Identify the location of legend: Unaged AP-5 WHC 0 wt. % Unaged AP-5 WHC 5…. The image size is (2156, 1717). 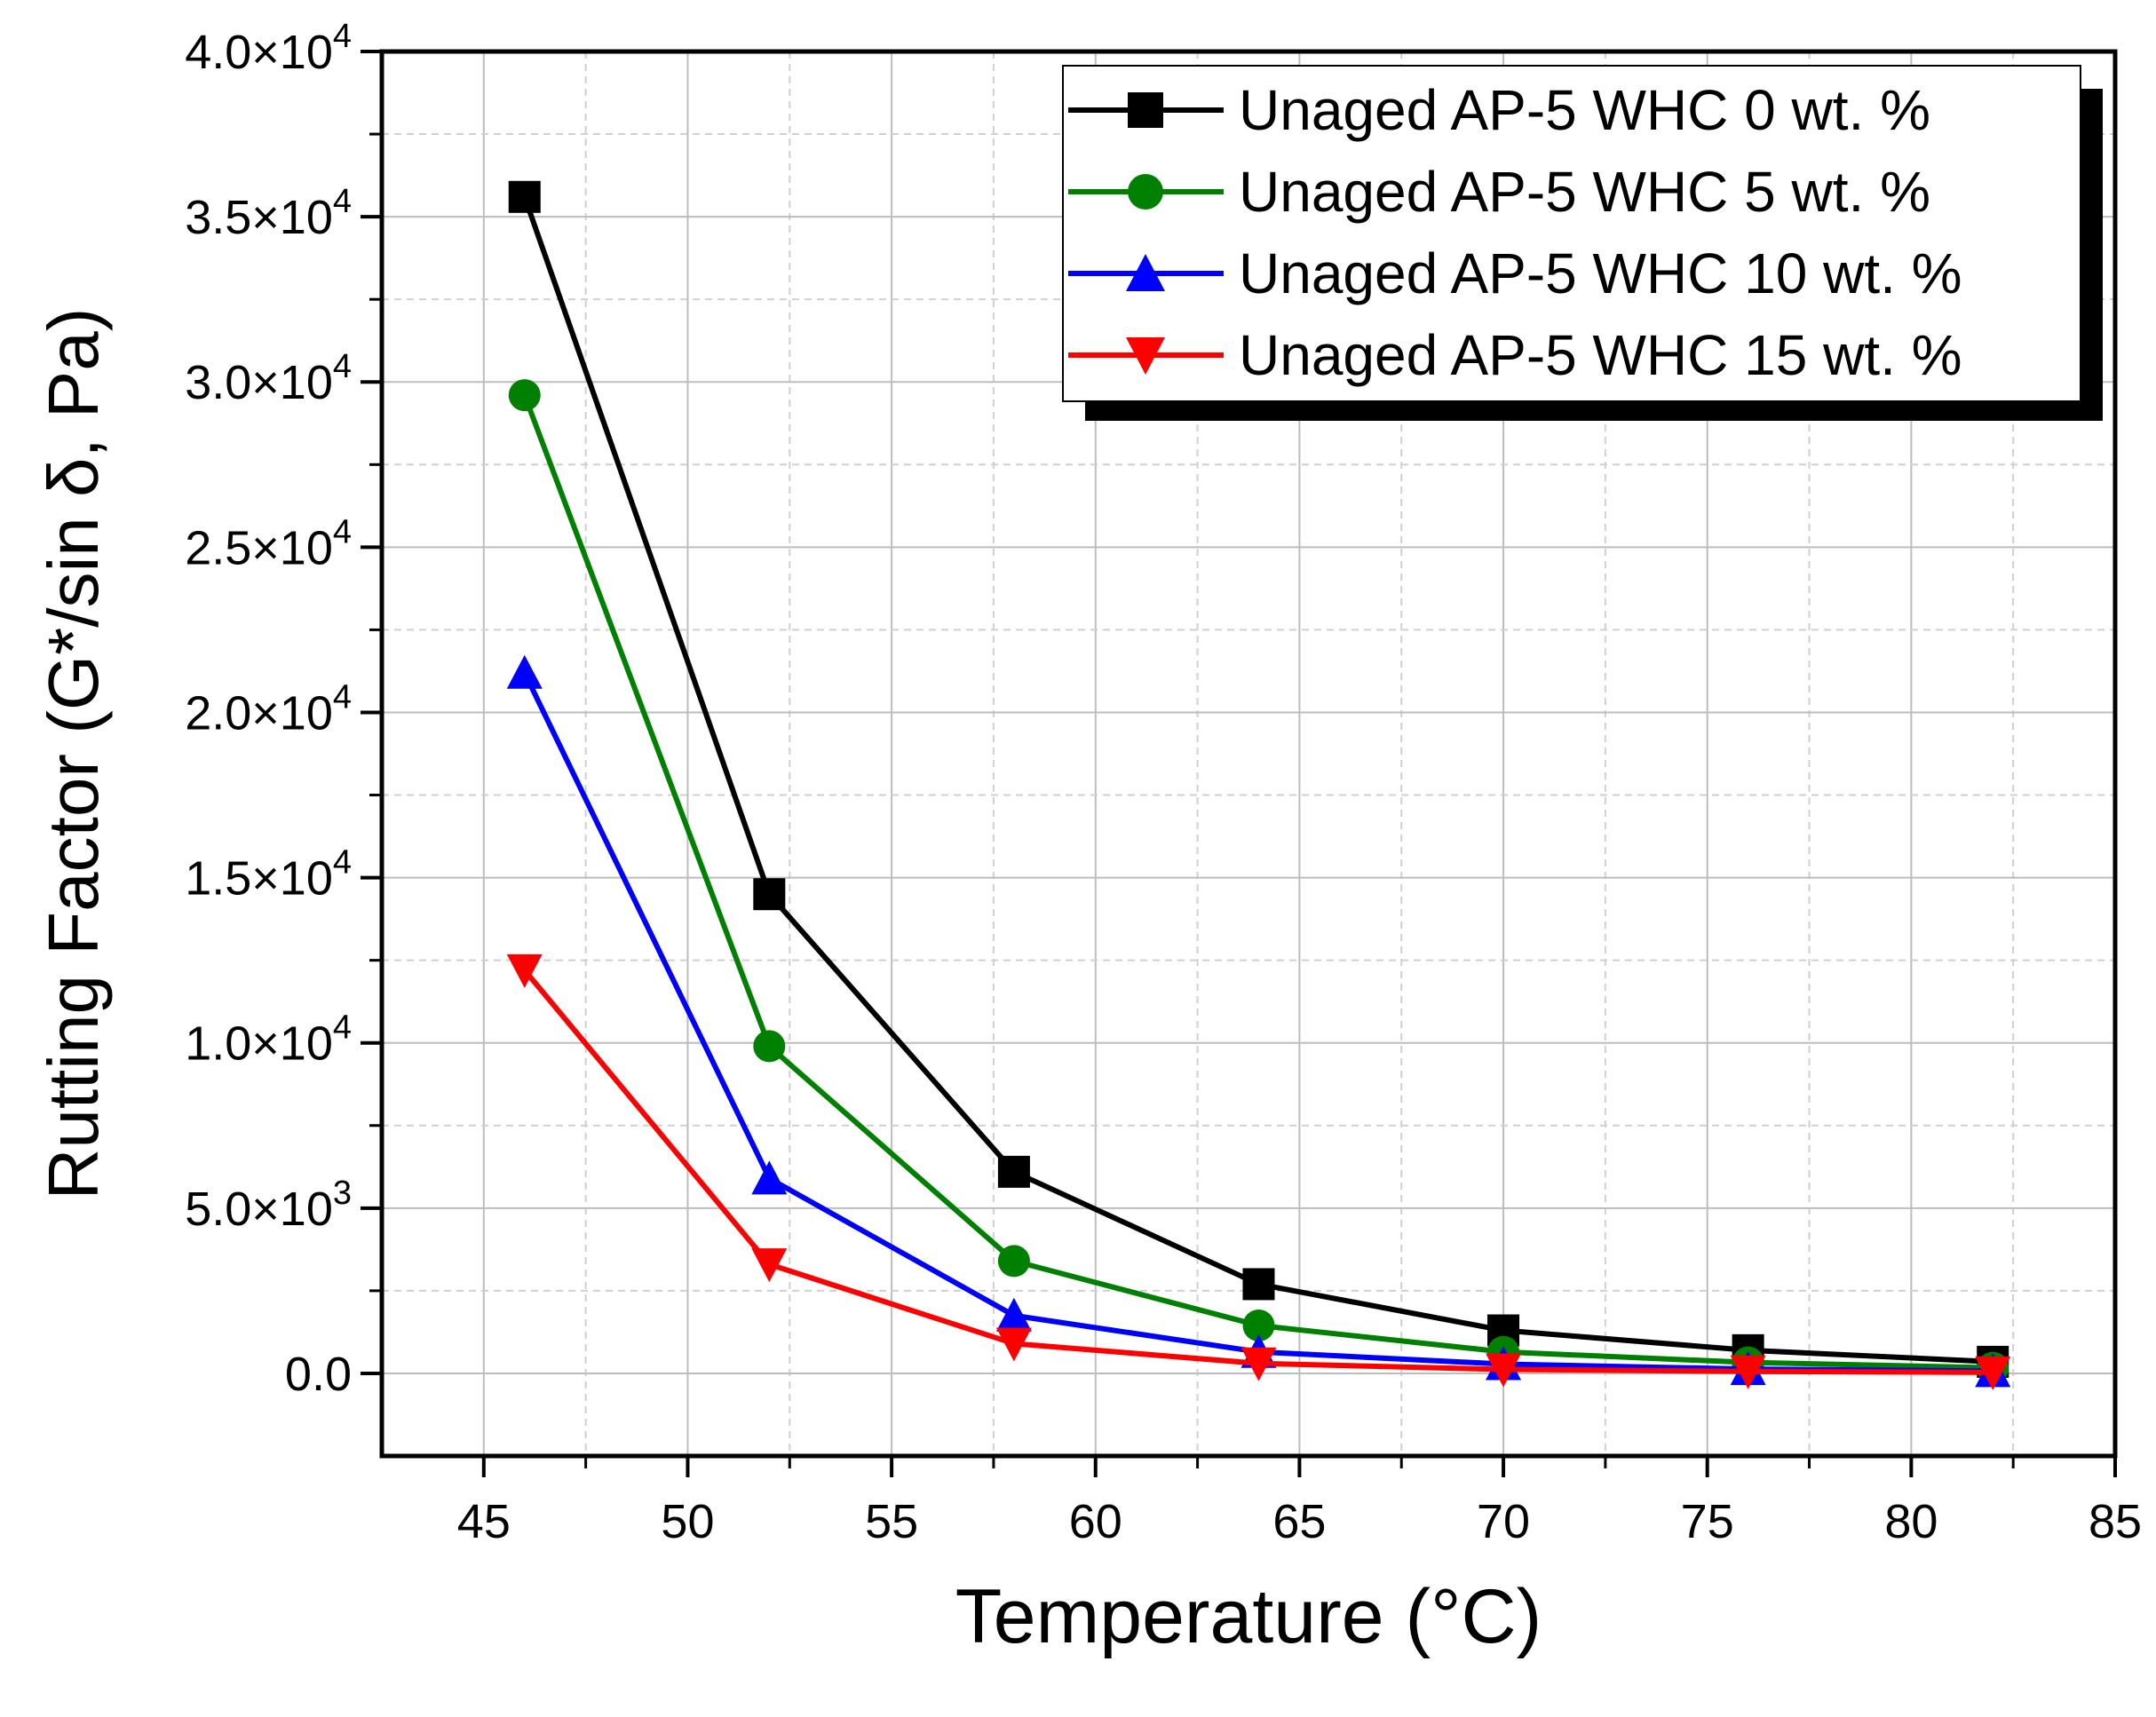
(1582, 243).